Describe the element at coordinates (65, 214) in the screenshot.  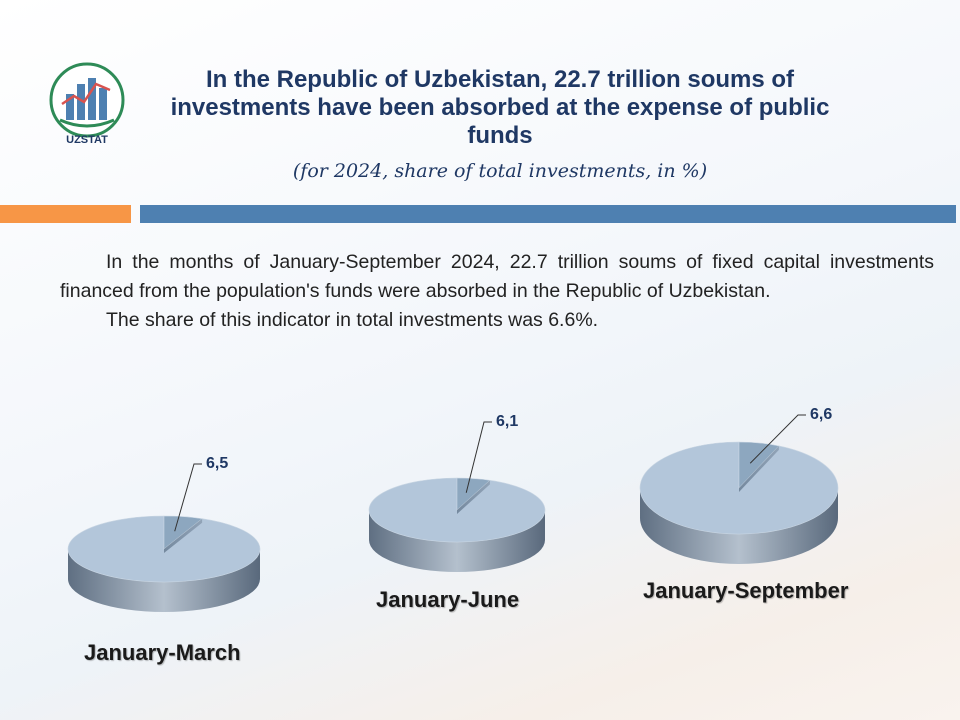
I see `accent-bar-orange` at that location.